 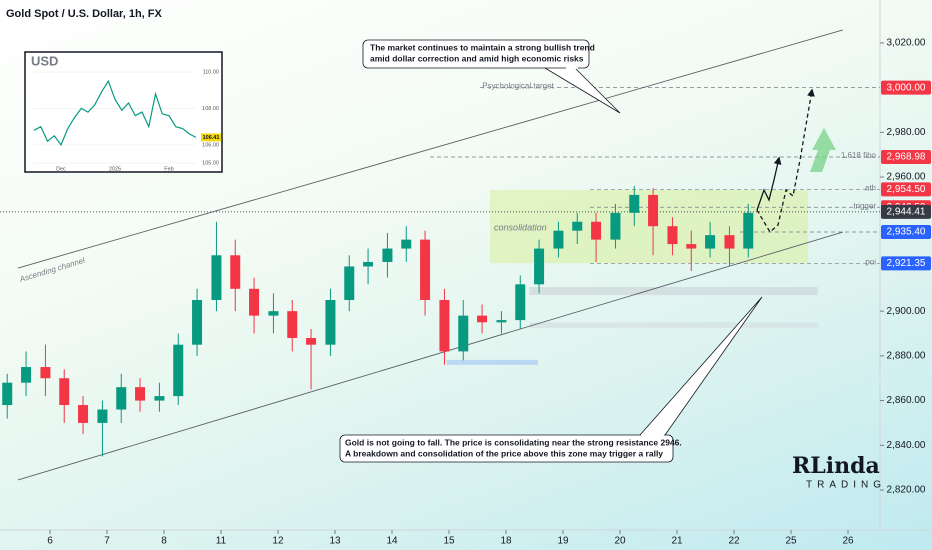 What do you see at coordinates (335, 541) in the screenshot?
I see `x-tick-label: 13` at bounding box center [335, 541].